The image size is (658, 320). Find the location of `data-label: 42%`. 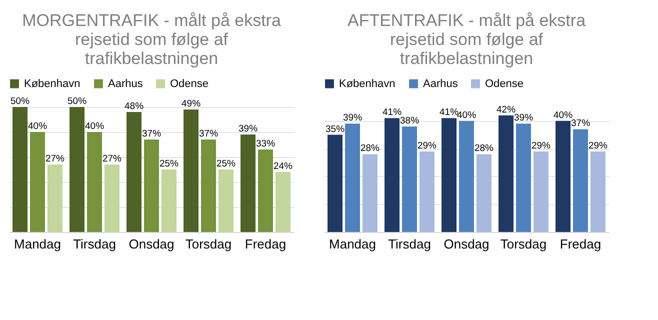

data-label: 42% is located at coordinates (506, 110).